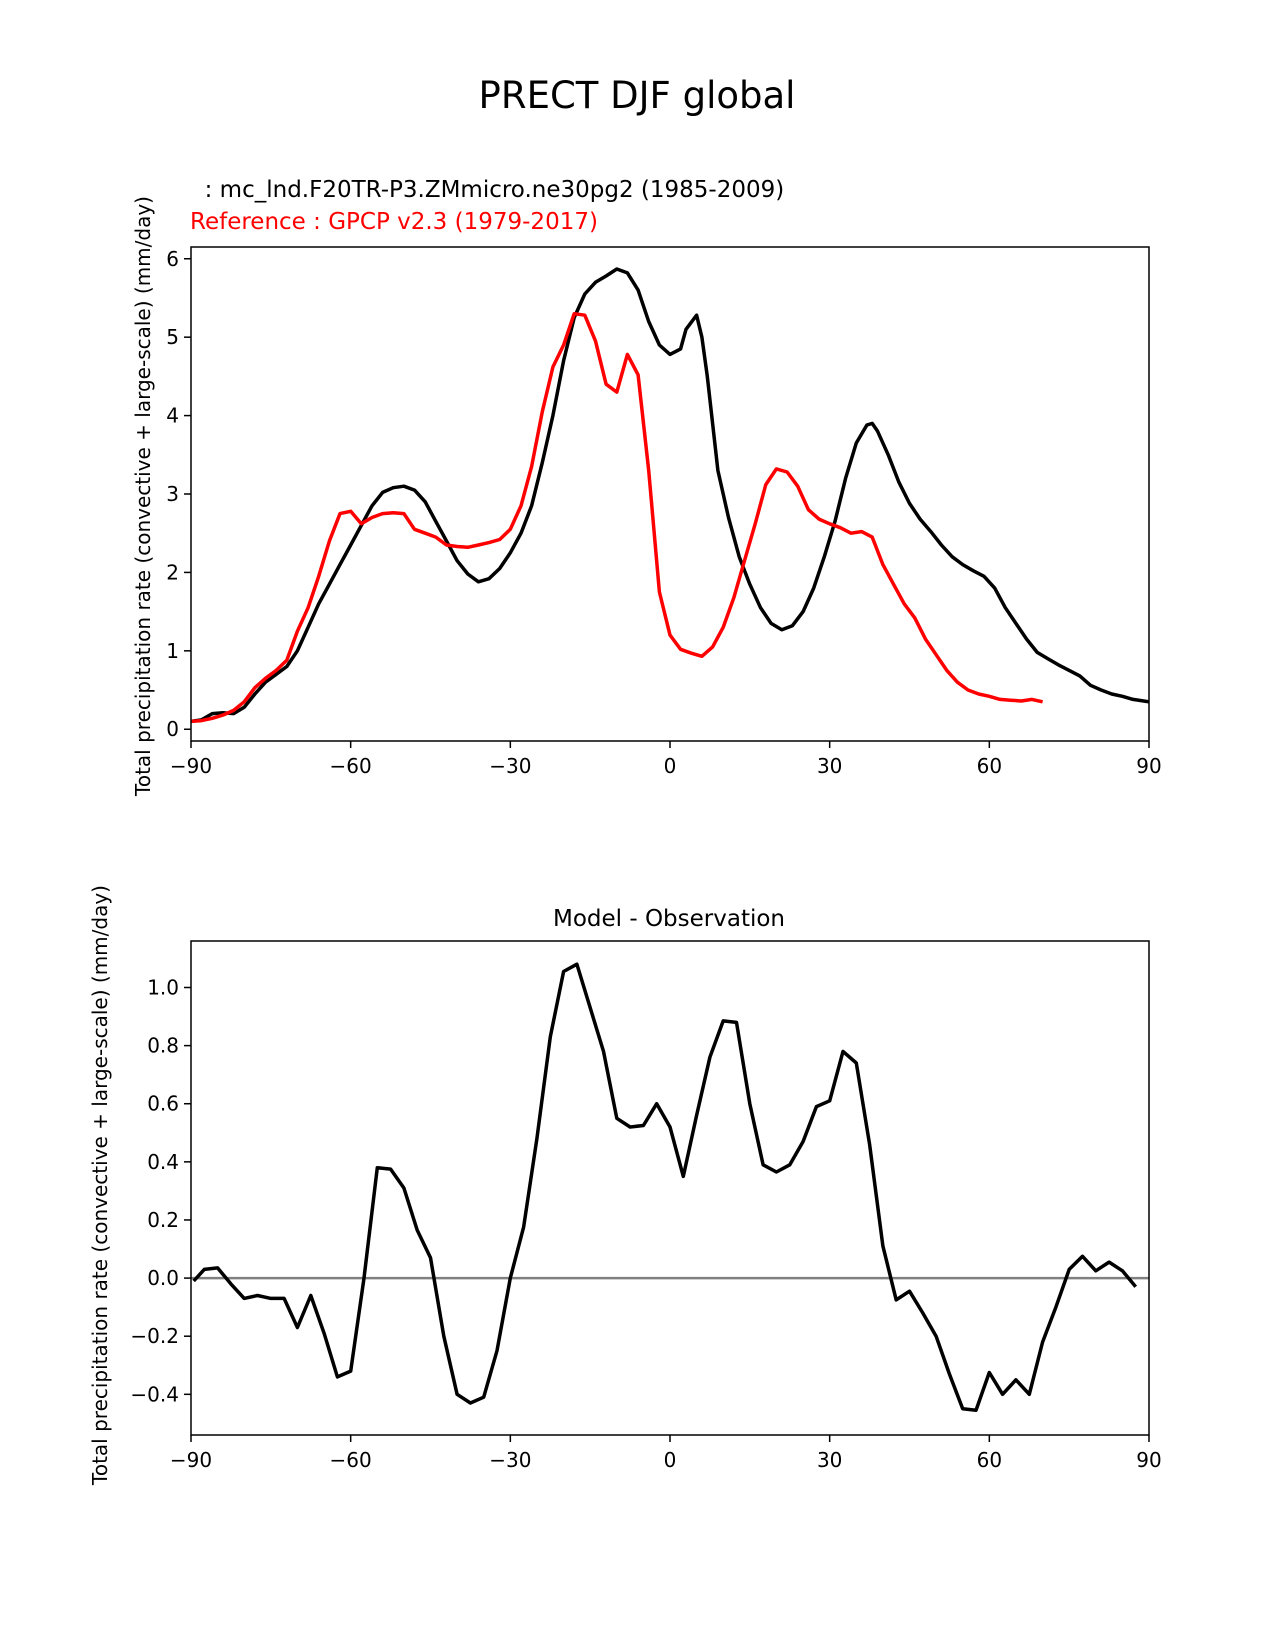 The width and height of the screenshot is (1275, 1650). What do you see at coordinates (637, 95) in the screenshot?
I see `figure-title: PRECT DJF global` at bounding box center [637, 95].